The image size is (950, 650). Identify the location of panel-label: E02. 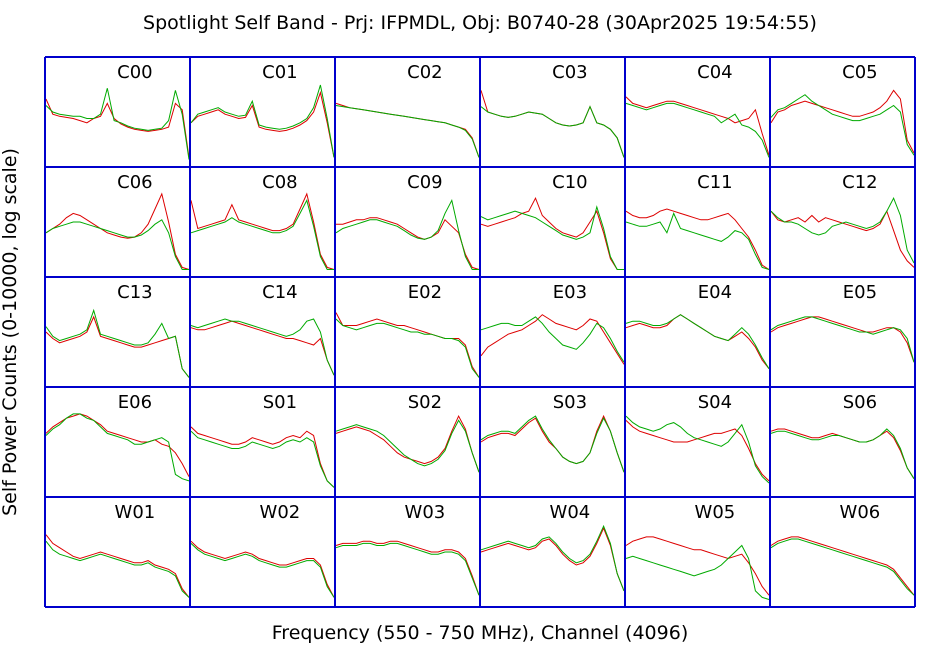
(425, 292).